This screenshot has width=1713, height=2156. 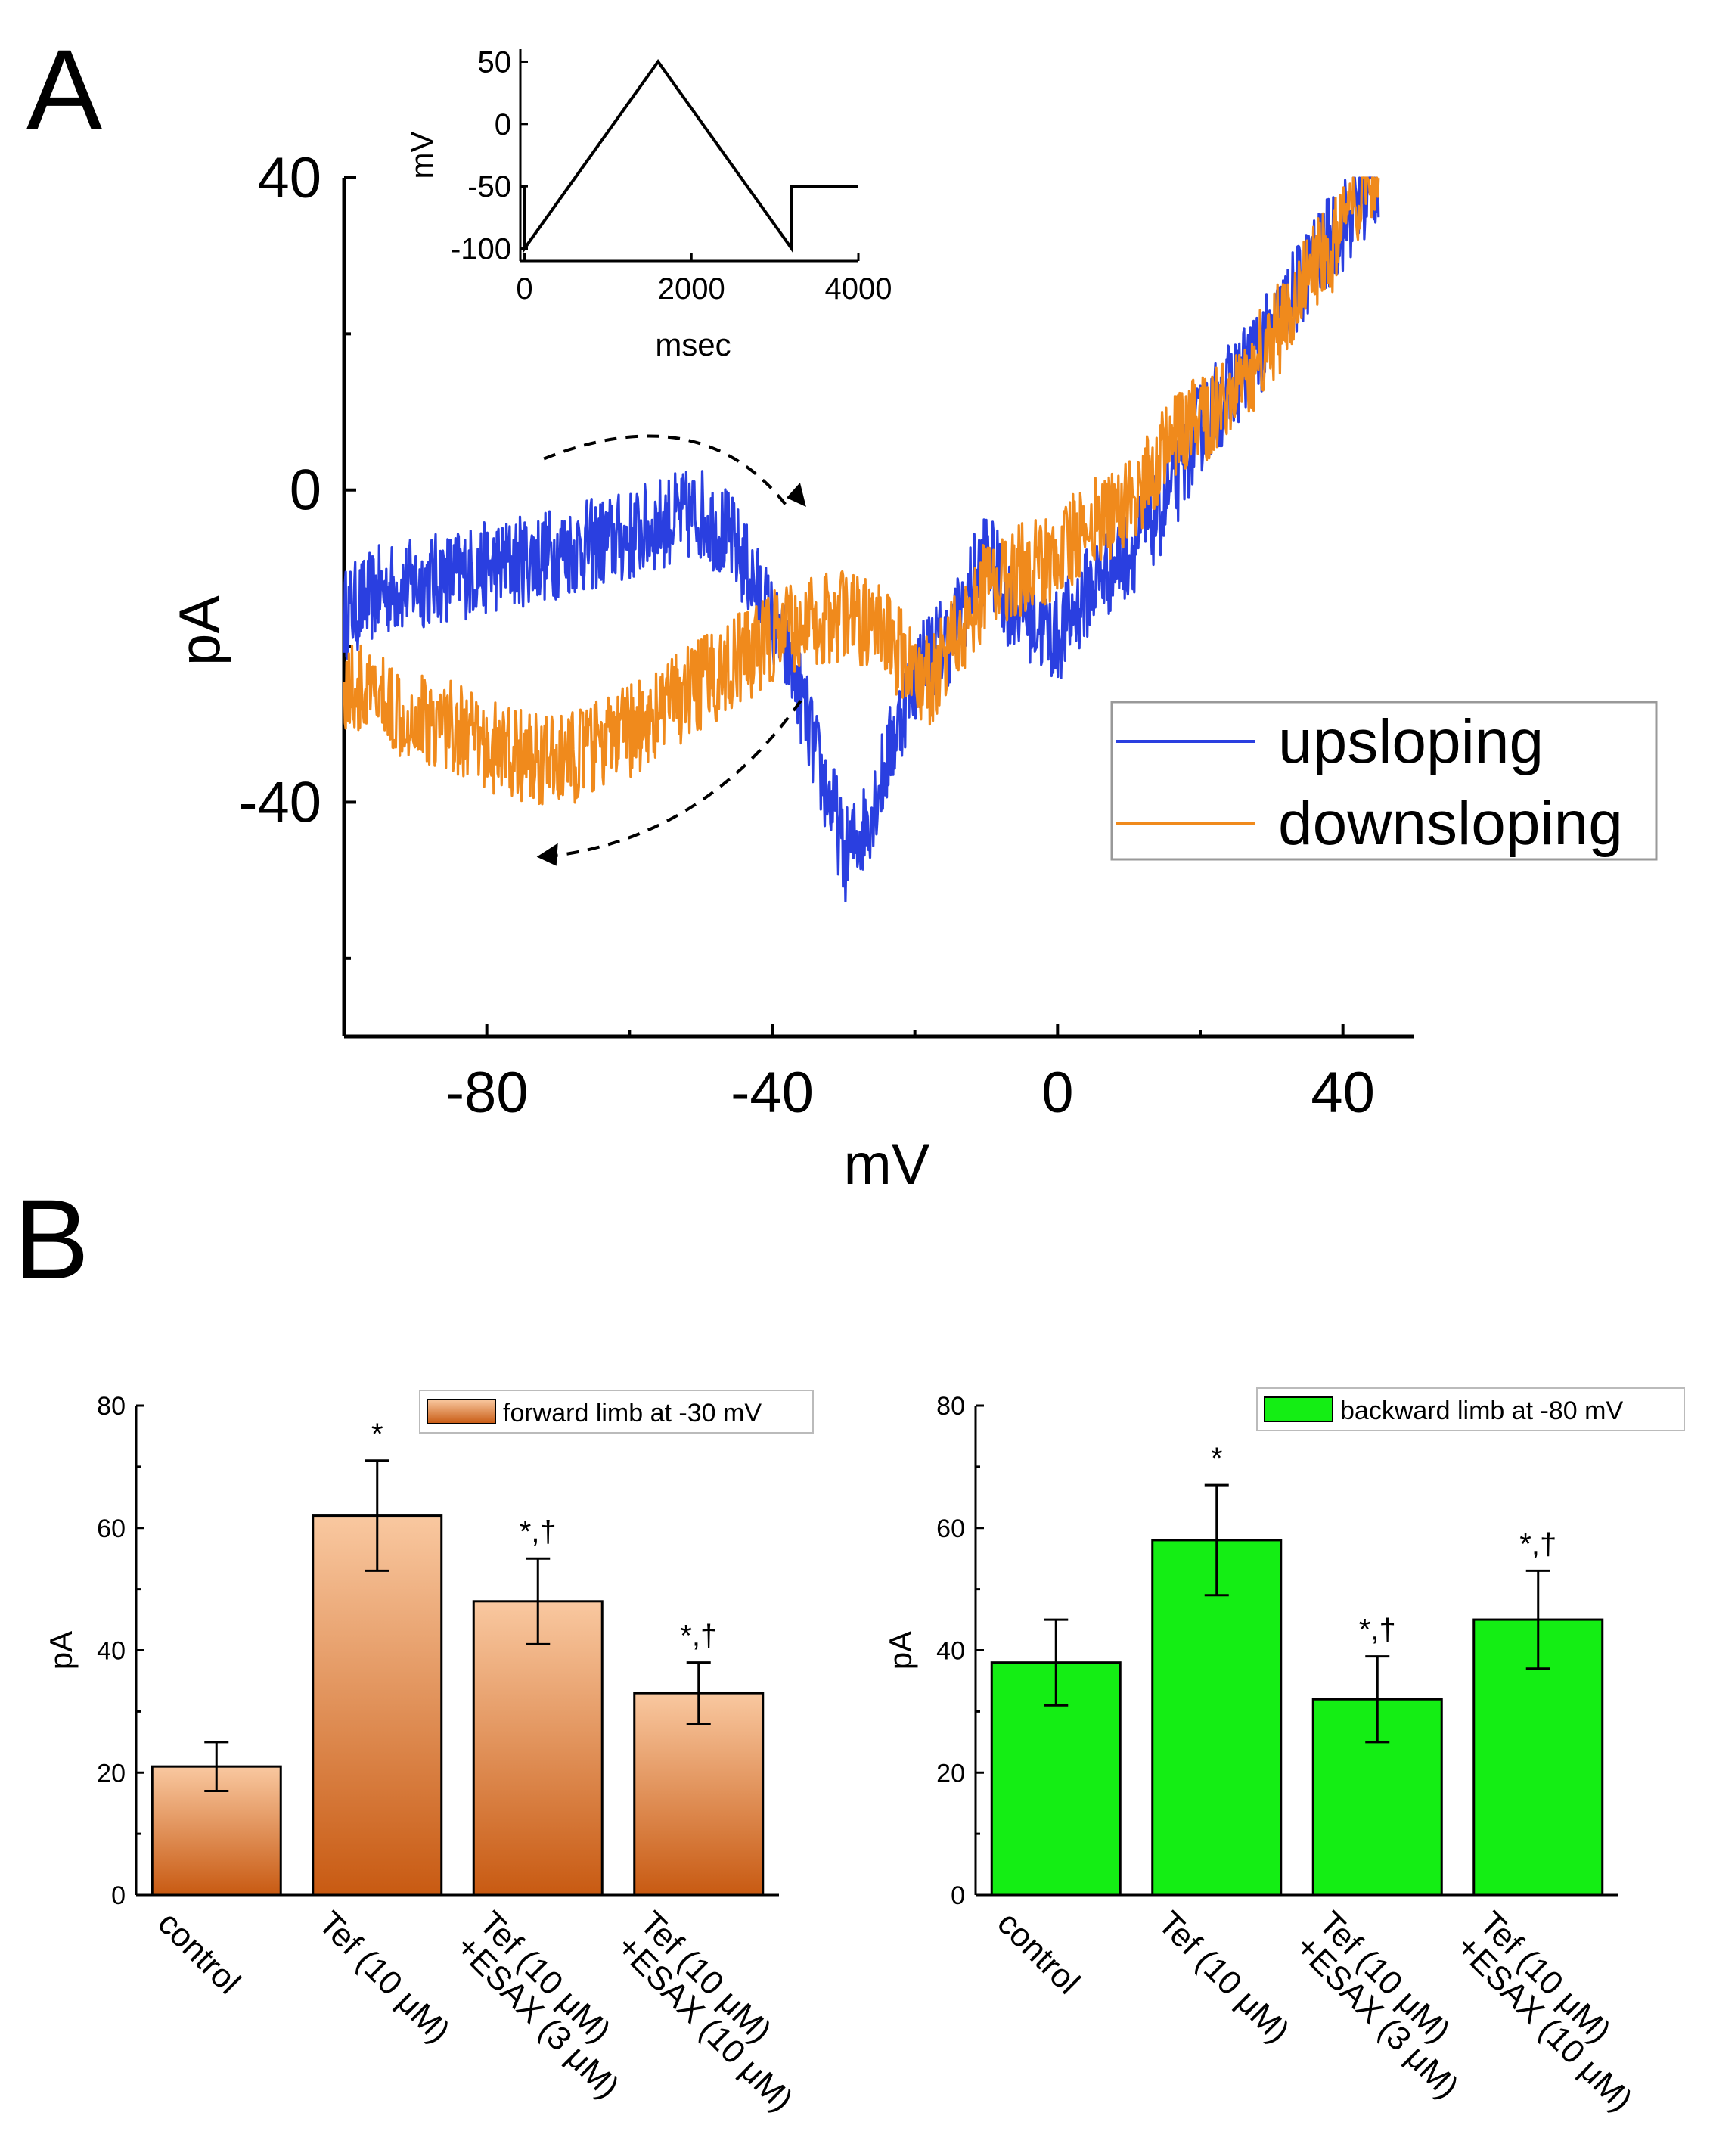 I want to click on y-tick-label: 40, so click(x=289, y=178).